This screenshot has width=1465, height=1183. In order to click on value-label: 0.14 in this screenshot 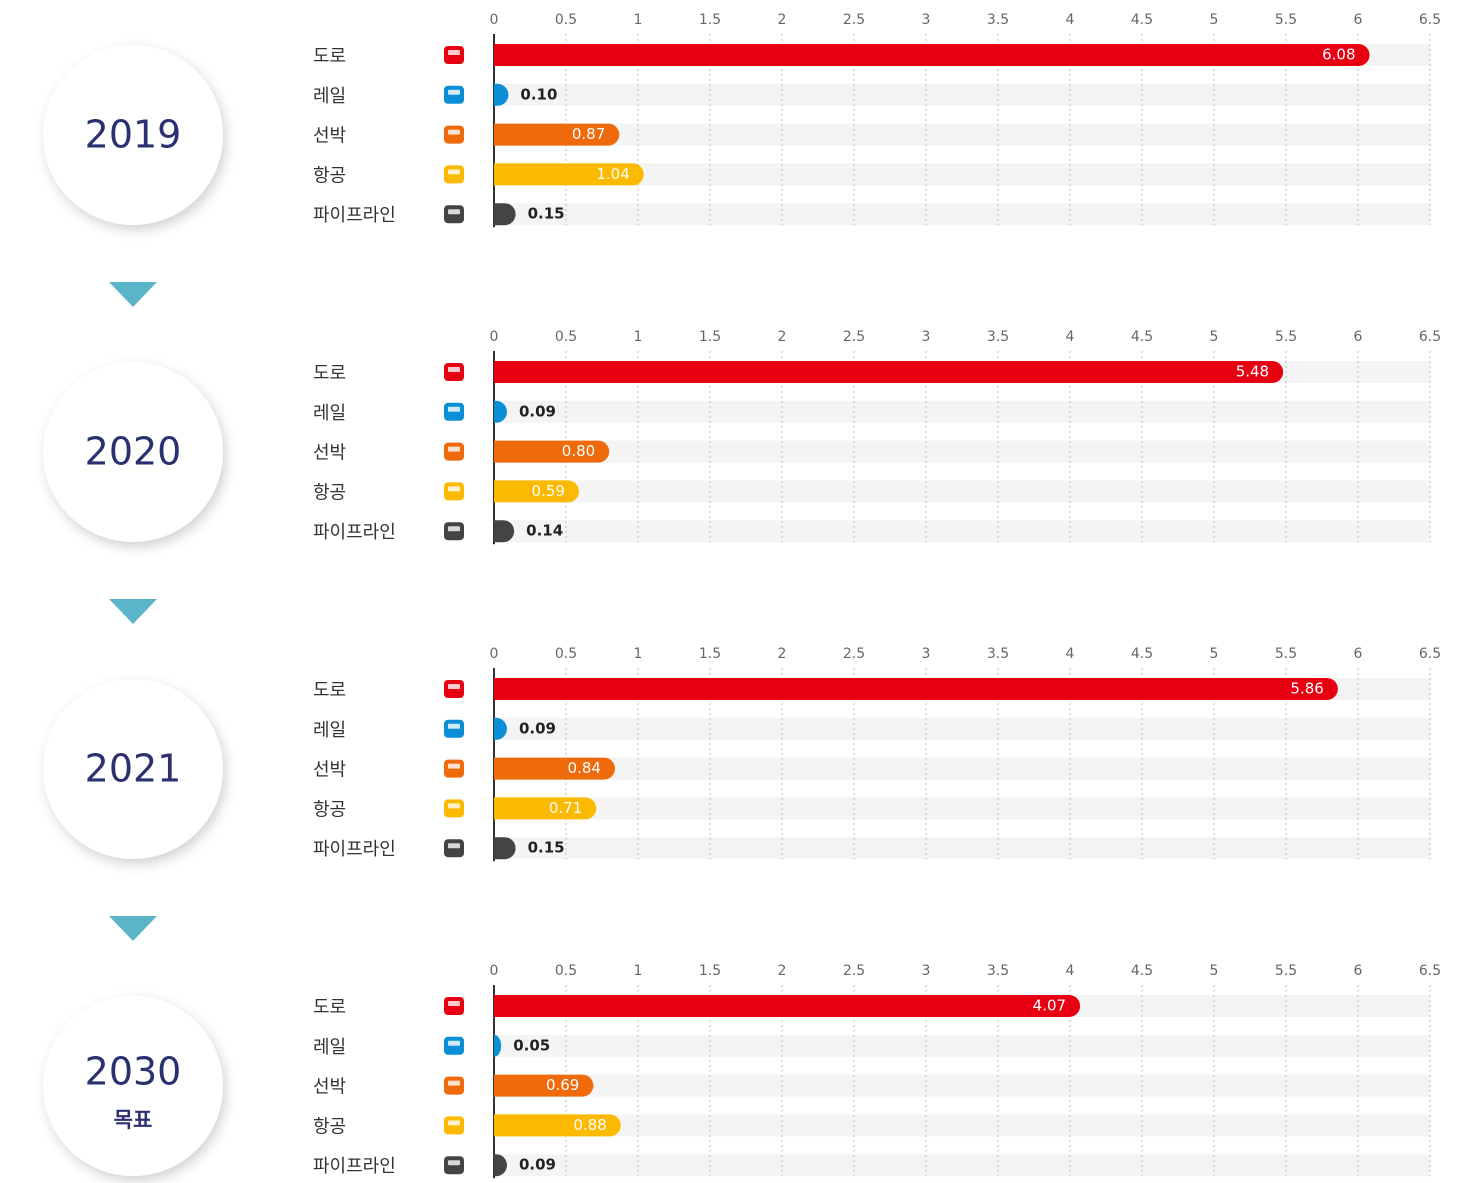, I will do `click(544, 531)`.